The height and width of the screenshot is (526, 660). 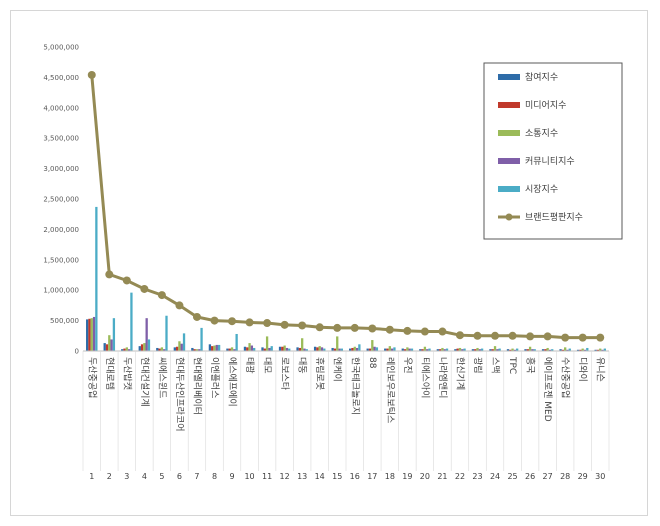 I want to click on rank-label: 17, so click(x=372, y=476).